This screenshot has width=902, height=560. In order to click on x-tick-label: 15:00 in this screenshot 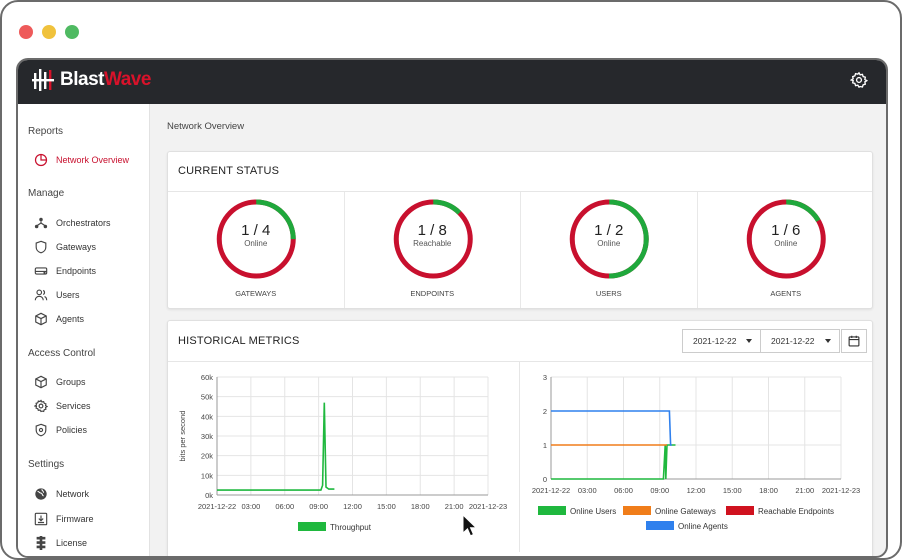, I will do `click(386, 506)`.